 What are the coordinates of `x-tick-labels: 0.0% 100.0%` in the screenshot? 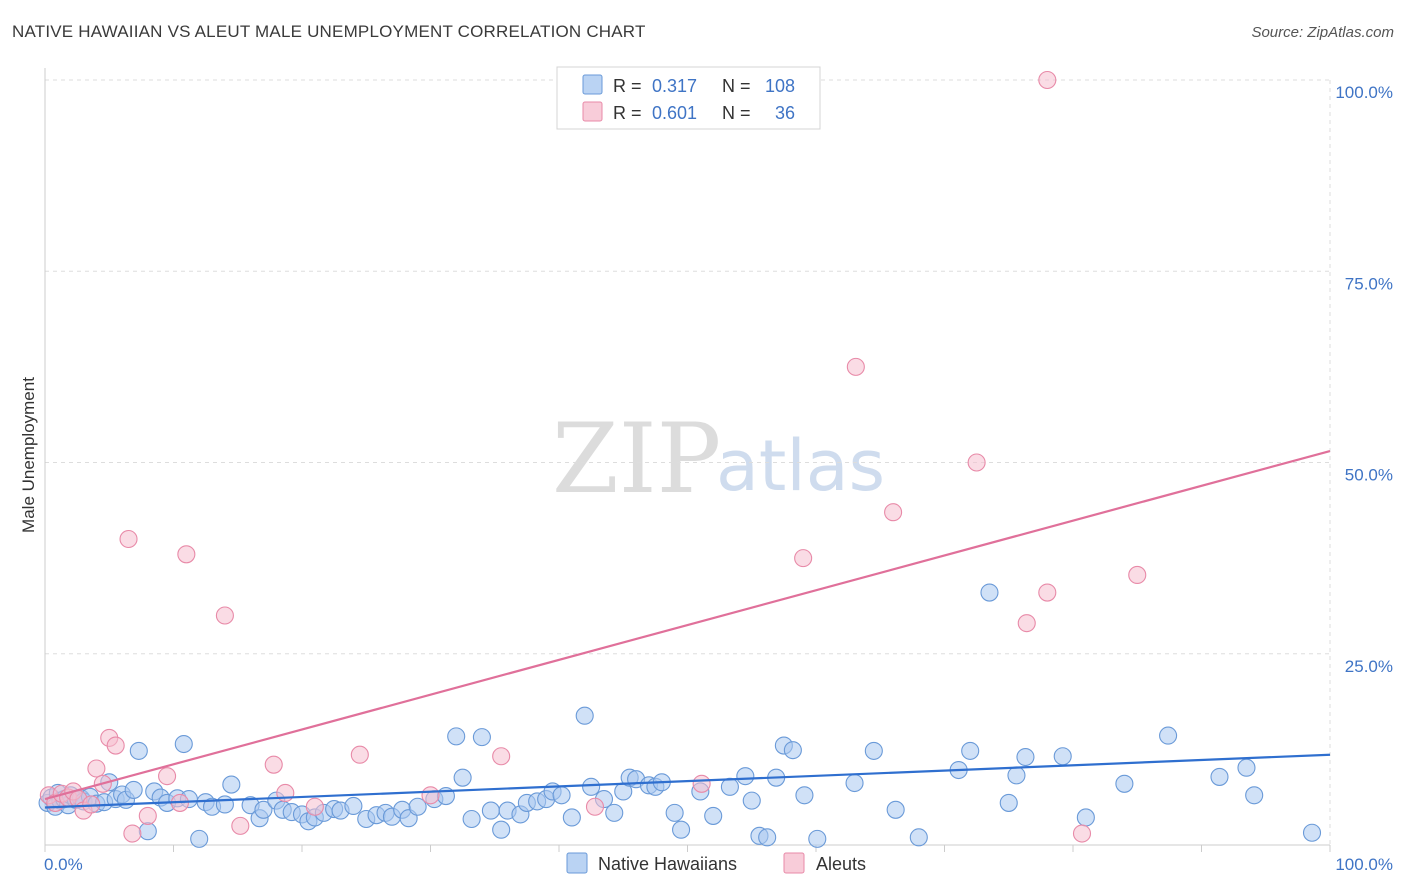 It's located at (718, 864).